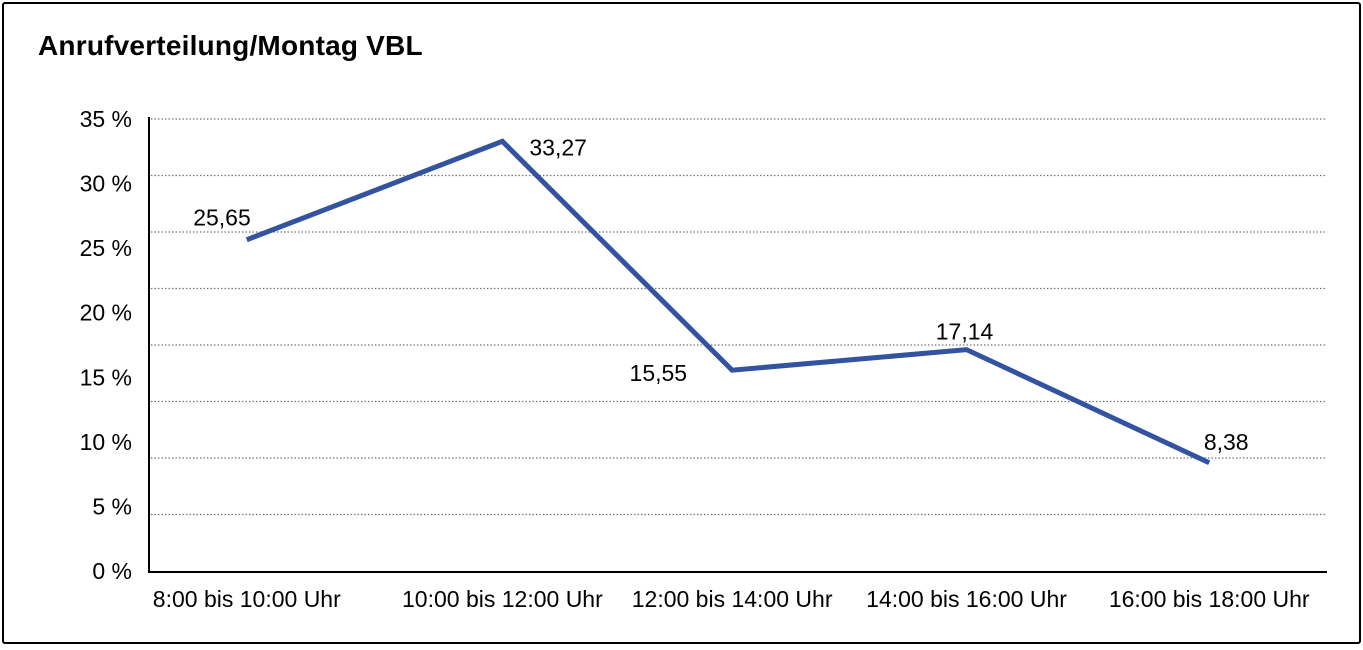 This screenshot has width=1363, height=650. What do you see at coordinates (558, 147) in the screenshot?
I see `data-point-label: 33,27` at bounding box center [558, 147].